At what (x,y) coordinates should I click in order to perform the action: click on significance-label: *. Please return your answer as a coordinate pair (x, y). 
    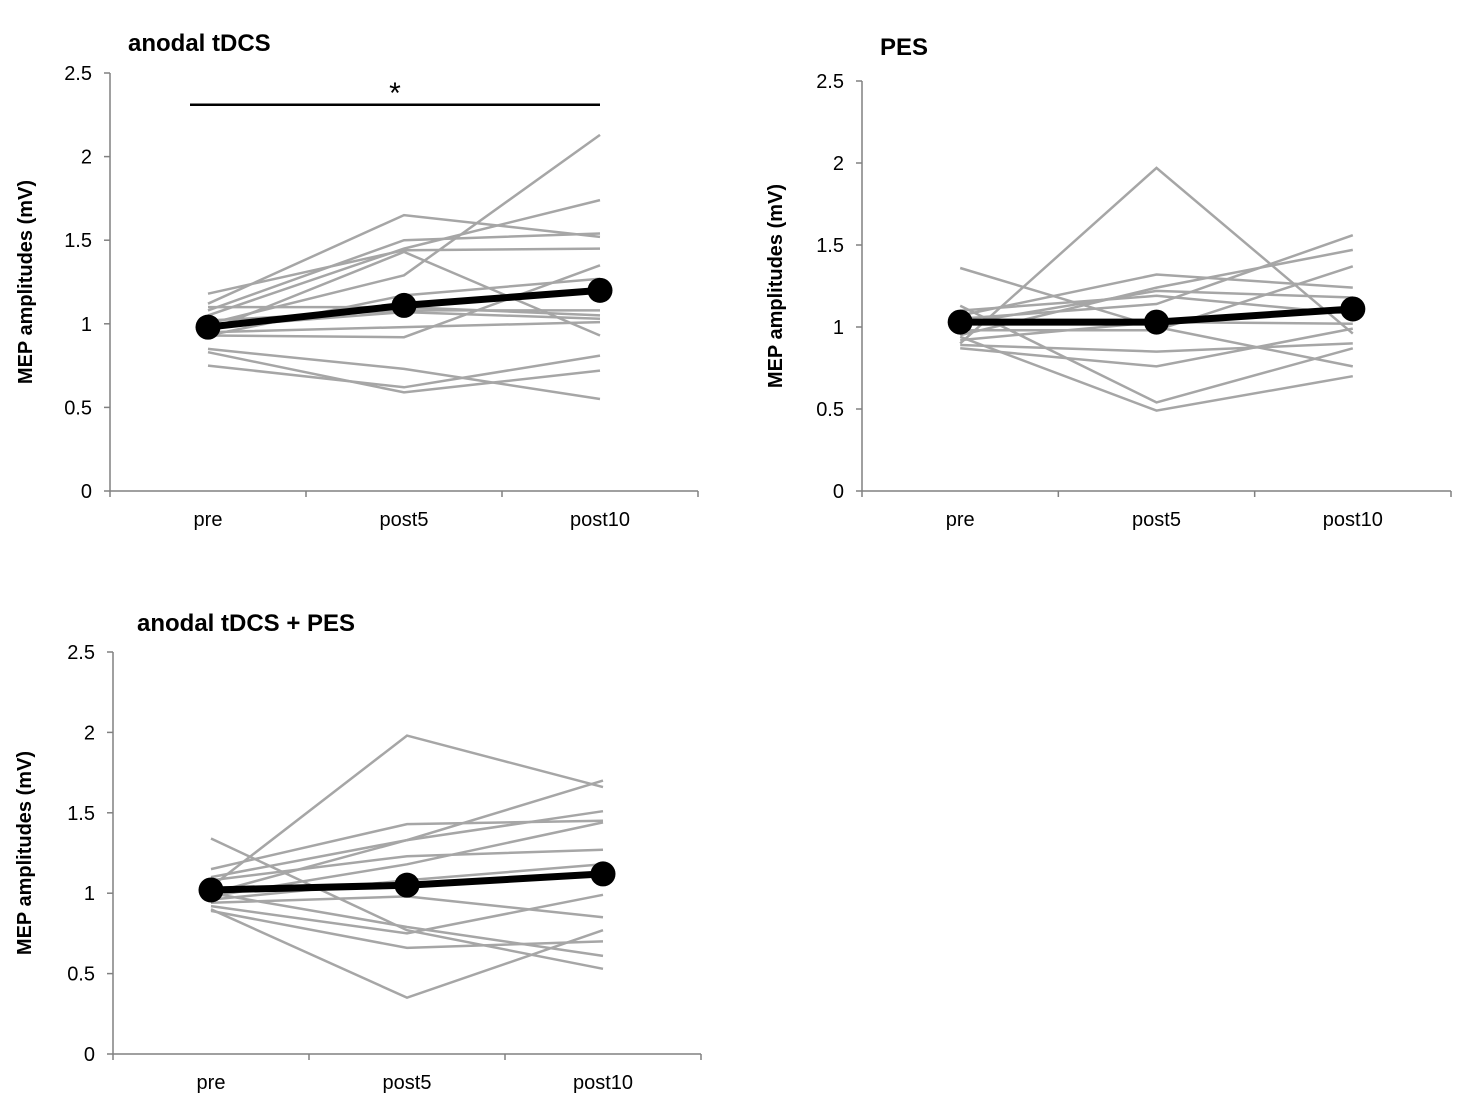
    Looking at the image, I should click on (395, 93).